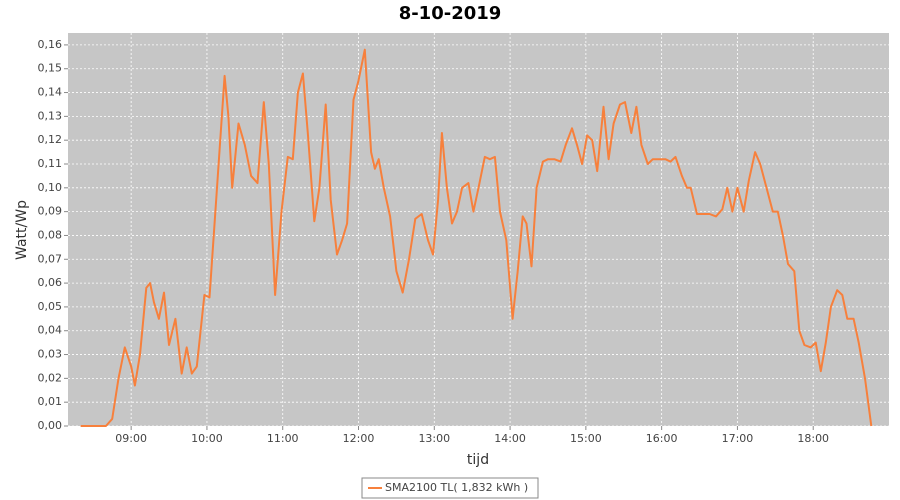  I want to click on y-tick-label: 0,16, so click(50, 44).